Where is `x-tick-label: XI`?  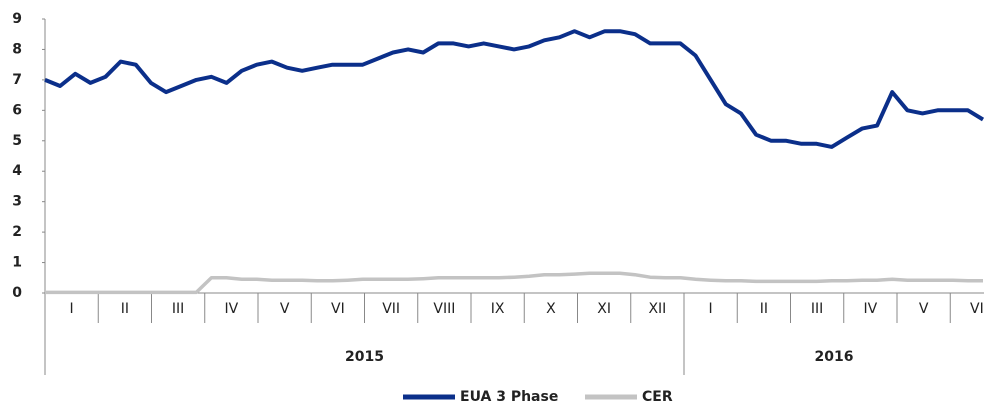 x-tick-label: XI is located at coordinates (604, 309).